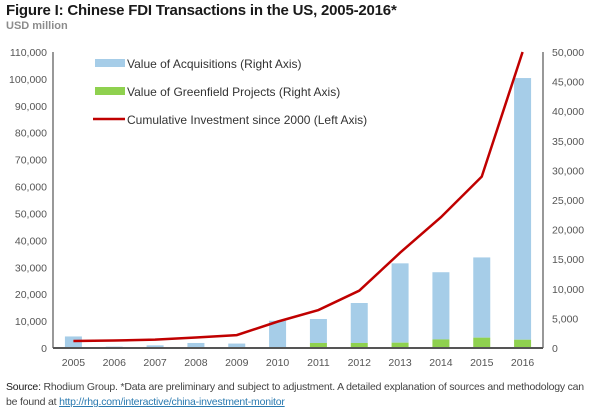 Image resolution: width=600 pixels, height=420 pixels. Describe the element at coordinates (214, 64) in the screenshot. I see `legend-label-acquisitions: Value of Acquisitions (Right Axis)` at that location.